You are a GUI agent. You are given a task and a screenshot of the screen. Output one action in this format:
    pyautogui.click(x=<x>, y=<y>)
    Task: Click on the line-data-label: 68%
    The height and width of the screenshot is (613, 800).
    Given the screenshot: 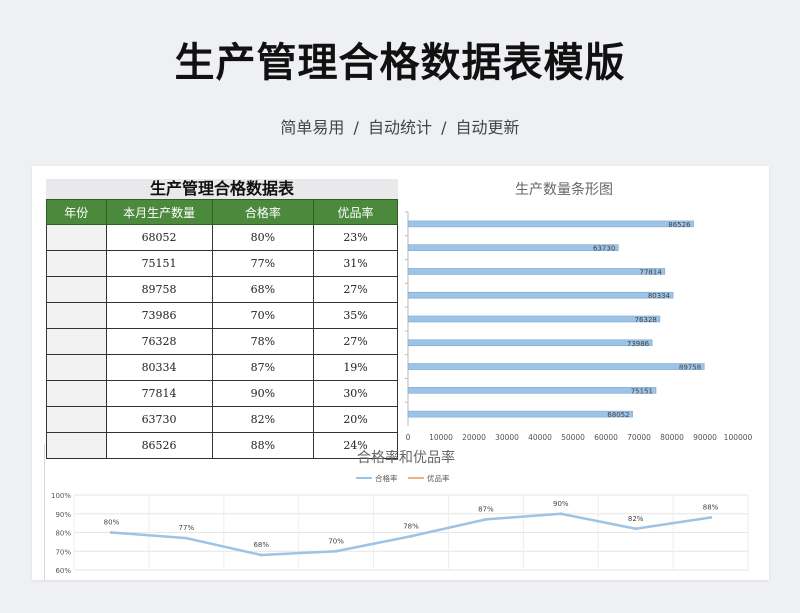 What is the action you would take?
    pyautogui.click(x=261, y=545)
    